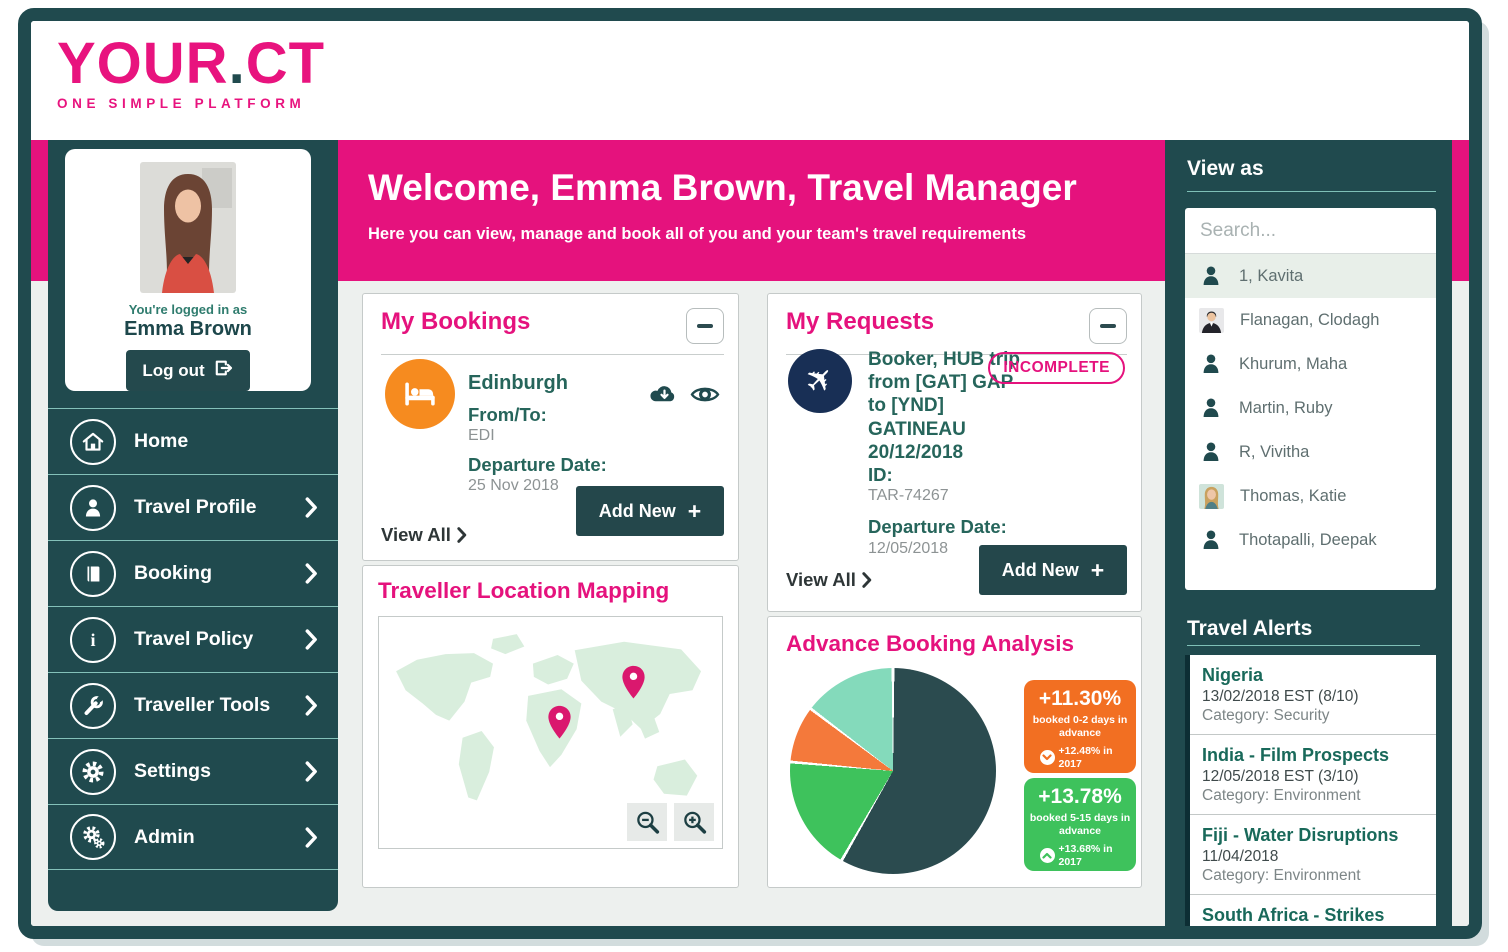 The width and height of the screenshot is (1508, 952). I want to click on minus-icon, so click(1108, 326).